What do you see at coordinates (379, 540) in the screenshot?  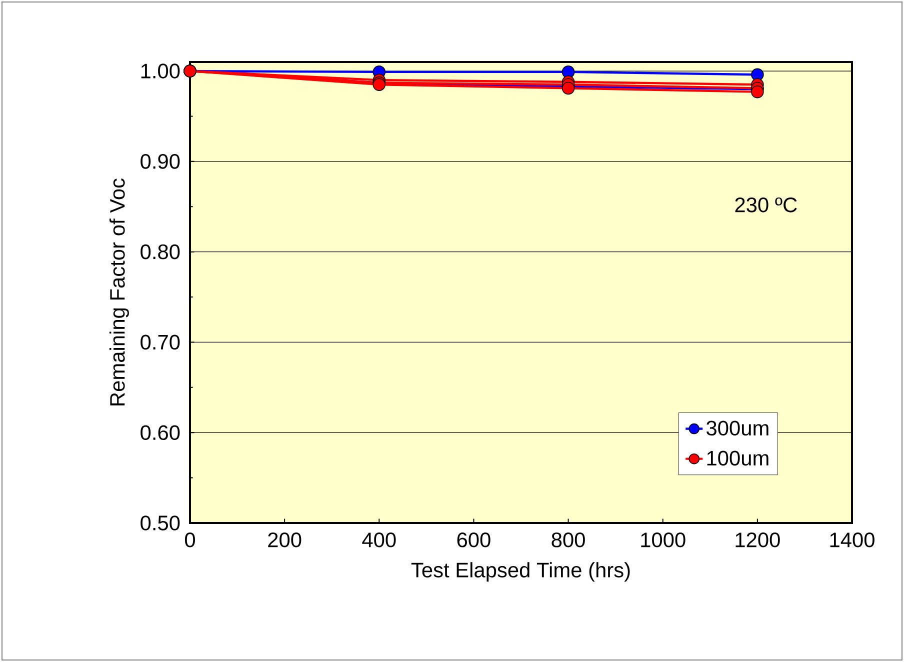 I see `x-tick-label: 400` at bounding box center [379, 540].